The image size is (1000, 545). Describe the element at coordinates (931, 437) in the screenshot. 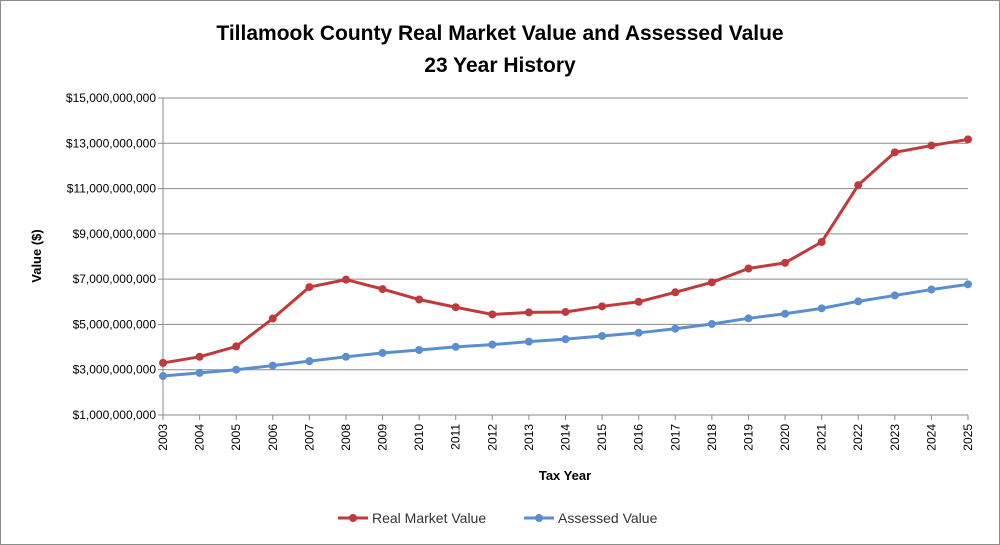

I see `x-tick-label: 2024` at that location.